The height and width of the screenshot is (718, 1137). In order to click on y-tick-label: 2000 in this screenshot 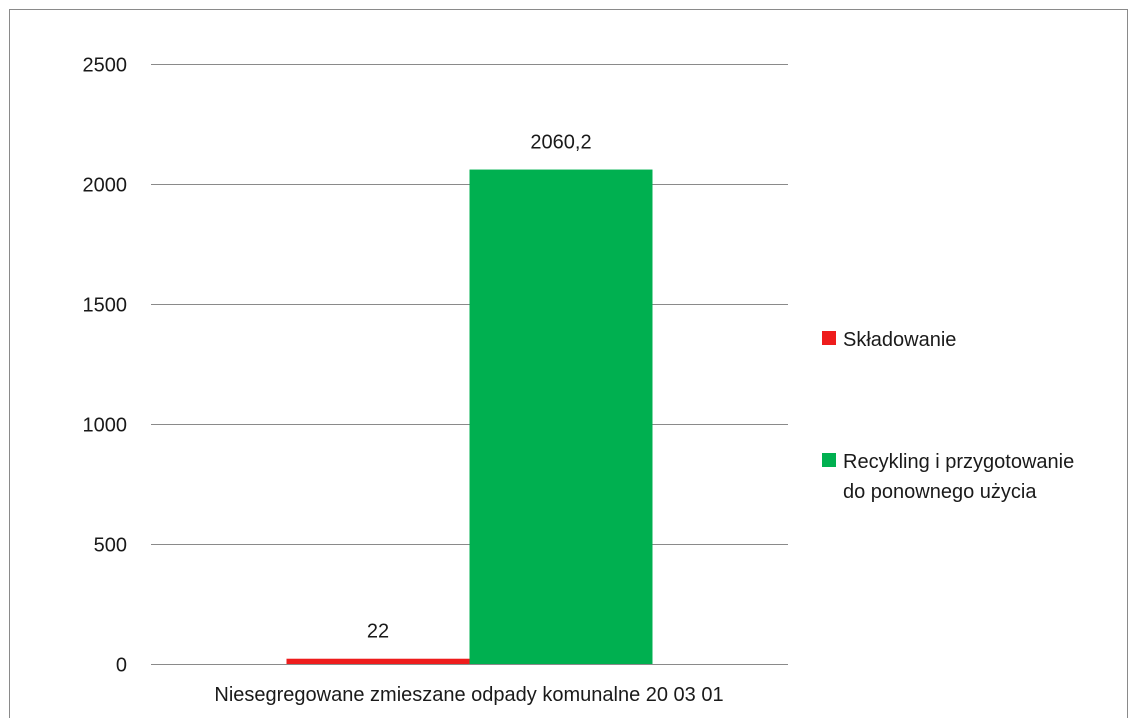, I will do `click(105, 186)`.